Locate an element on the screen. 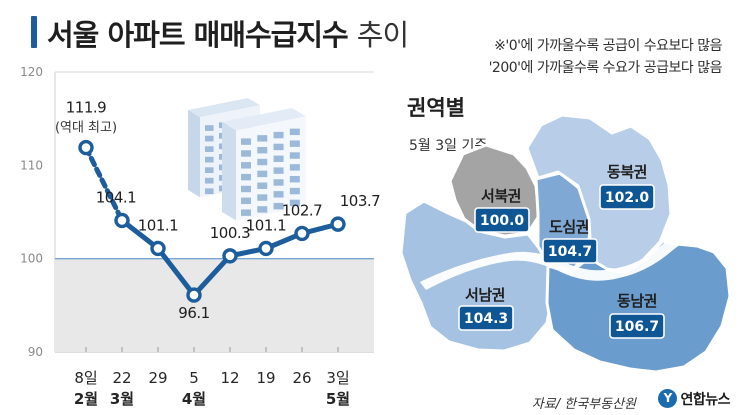 This screenshot has width=750, height=415. logo-mark: Y is located at coordinates (668, 398).